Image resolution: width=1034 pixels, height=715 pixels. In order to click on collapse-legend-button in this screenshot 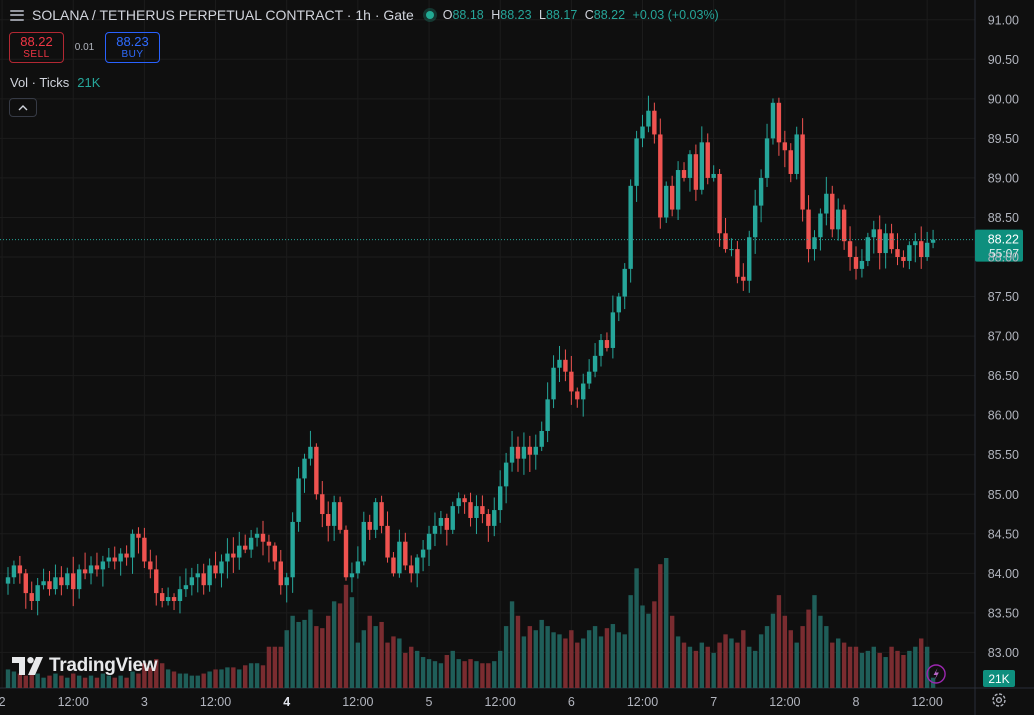, I will do `click(23, 107)`.